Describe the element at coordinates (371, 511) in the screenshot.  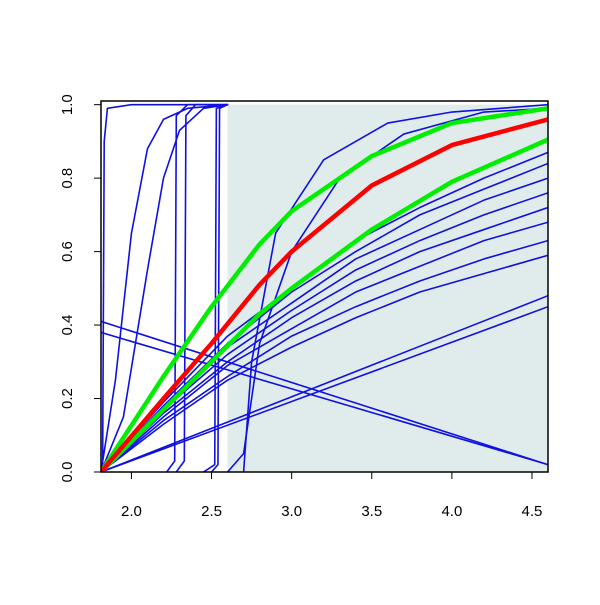
I see `x-tick-label: 3.5` at that location.